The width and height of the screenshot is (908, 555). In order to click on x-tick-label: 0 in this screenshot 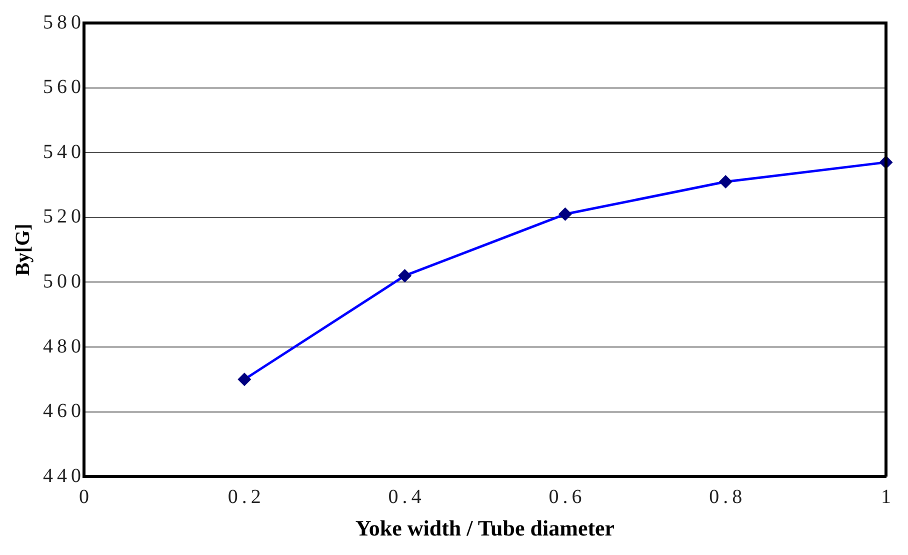, I will do `click(84, 497)`.